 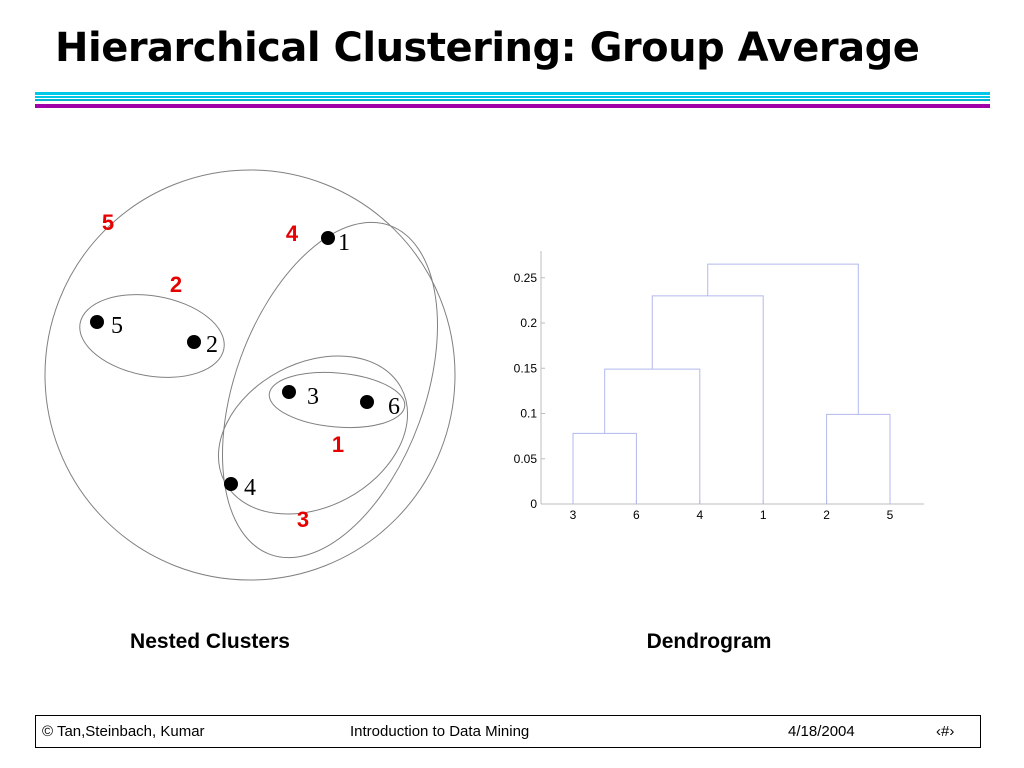 I want to click on footer-copyright: © Tan,Steinbach, Kumar, so click(x=123, y=731).